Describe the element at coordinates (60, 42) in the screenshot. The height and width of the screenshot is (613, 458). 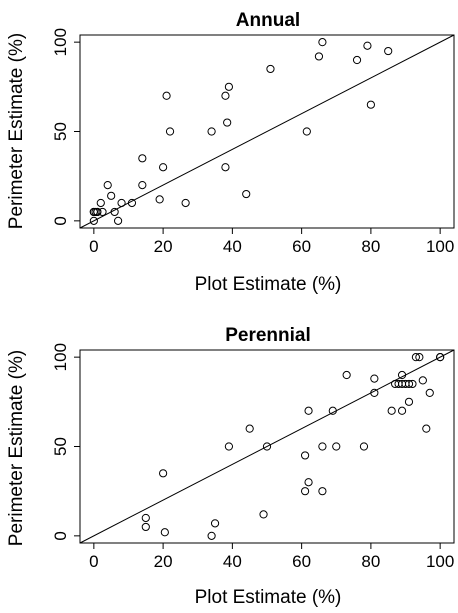
I see `annual-y-tick-label: 100` at that location.